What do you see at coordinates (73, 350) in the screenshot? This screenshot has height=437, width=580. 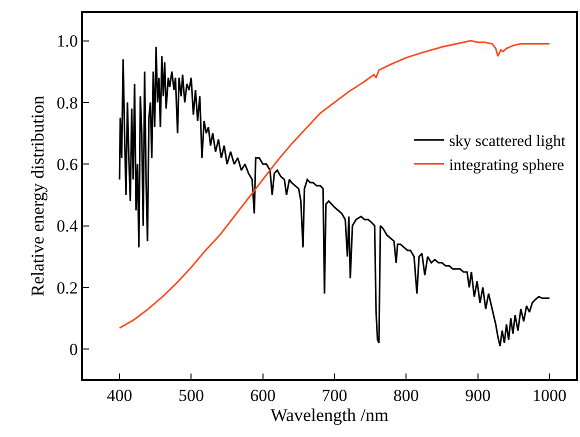 I see `y-tick-label: 0` at bounding box center [73, 350].